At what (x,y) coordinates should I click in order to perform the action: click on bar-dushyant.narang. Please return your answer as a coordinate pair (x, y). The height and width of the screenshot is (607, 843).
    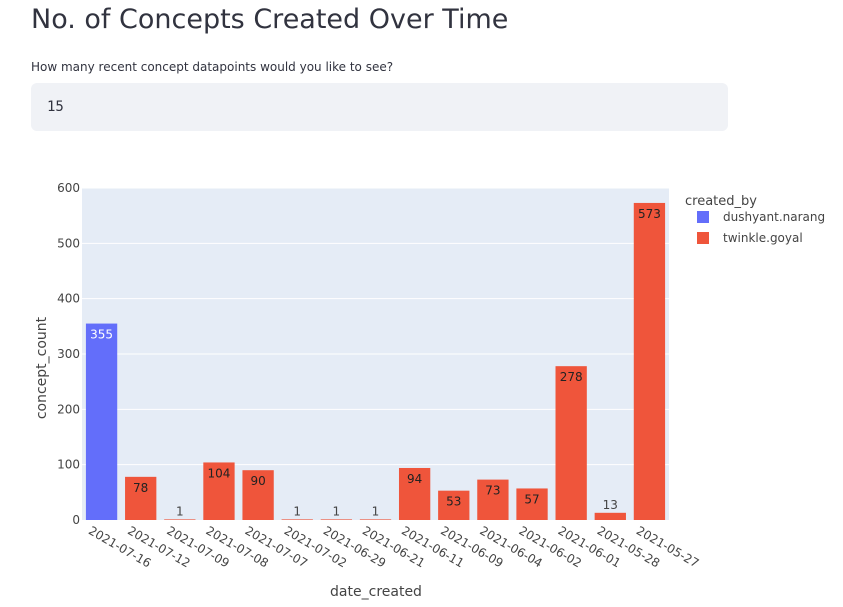
    Looking at the image, I should click on (101, 421).